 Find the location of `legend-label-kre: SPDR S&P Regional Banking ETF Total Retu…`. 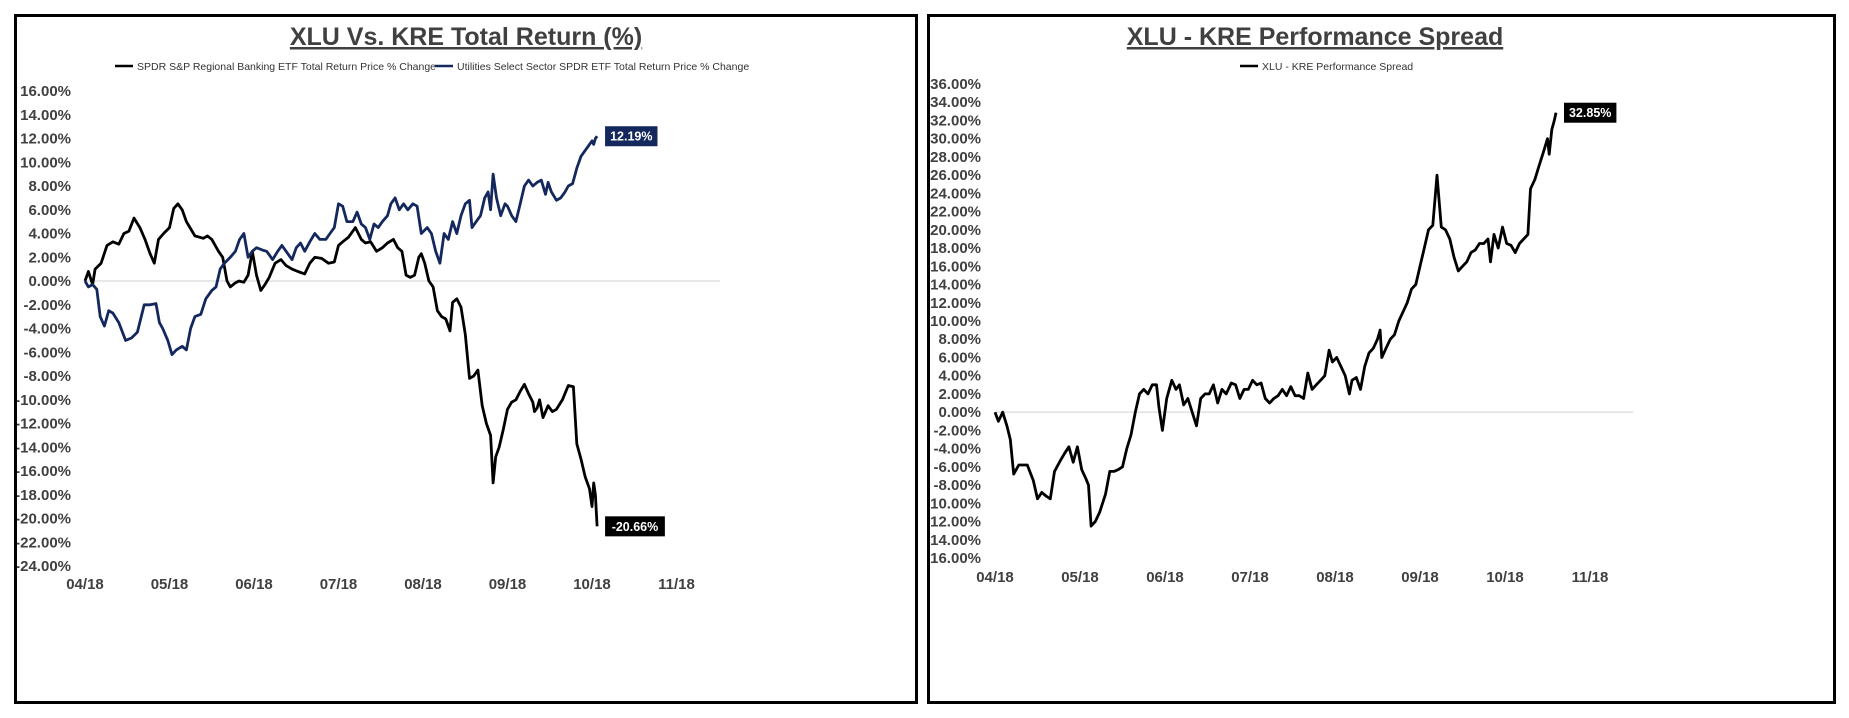

legend-label-kre: SPDR S&P Regional Banking ETF Total Retu… is located at coordinates (286, 67).